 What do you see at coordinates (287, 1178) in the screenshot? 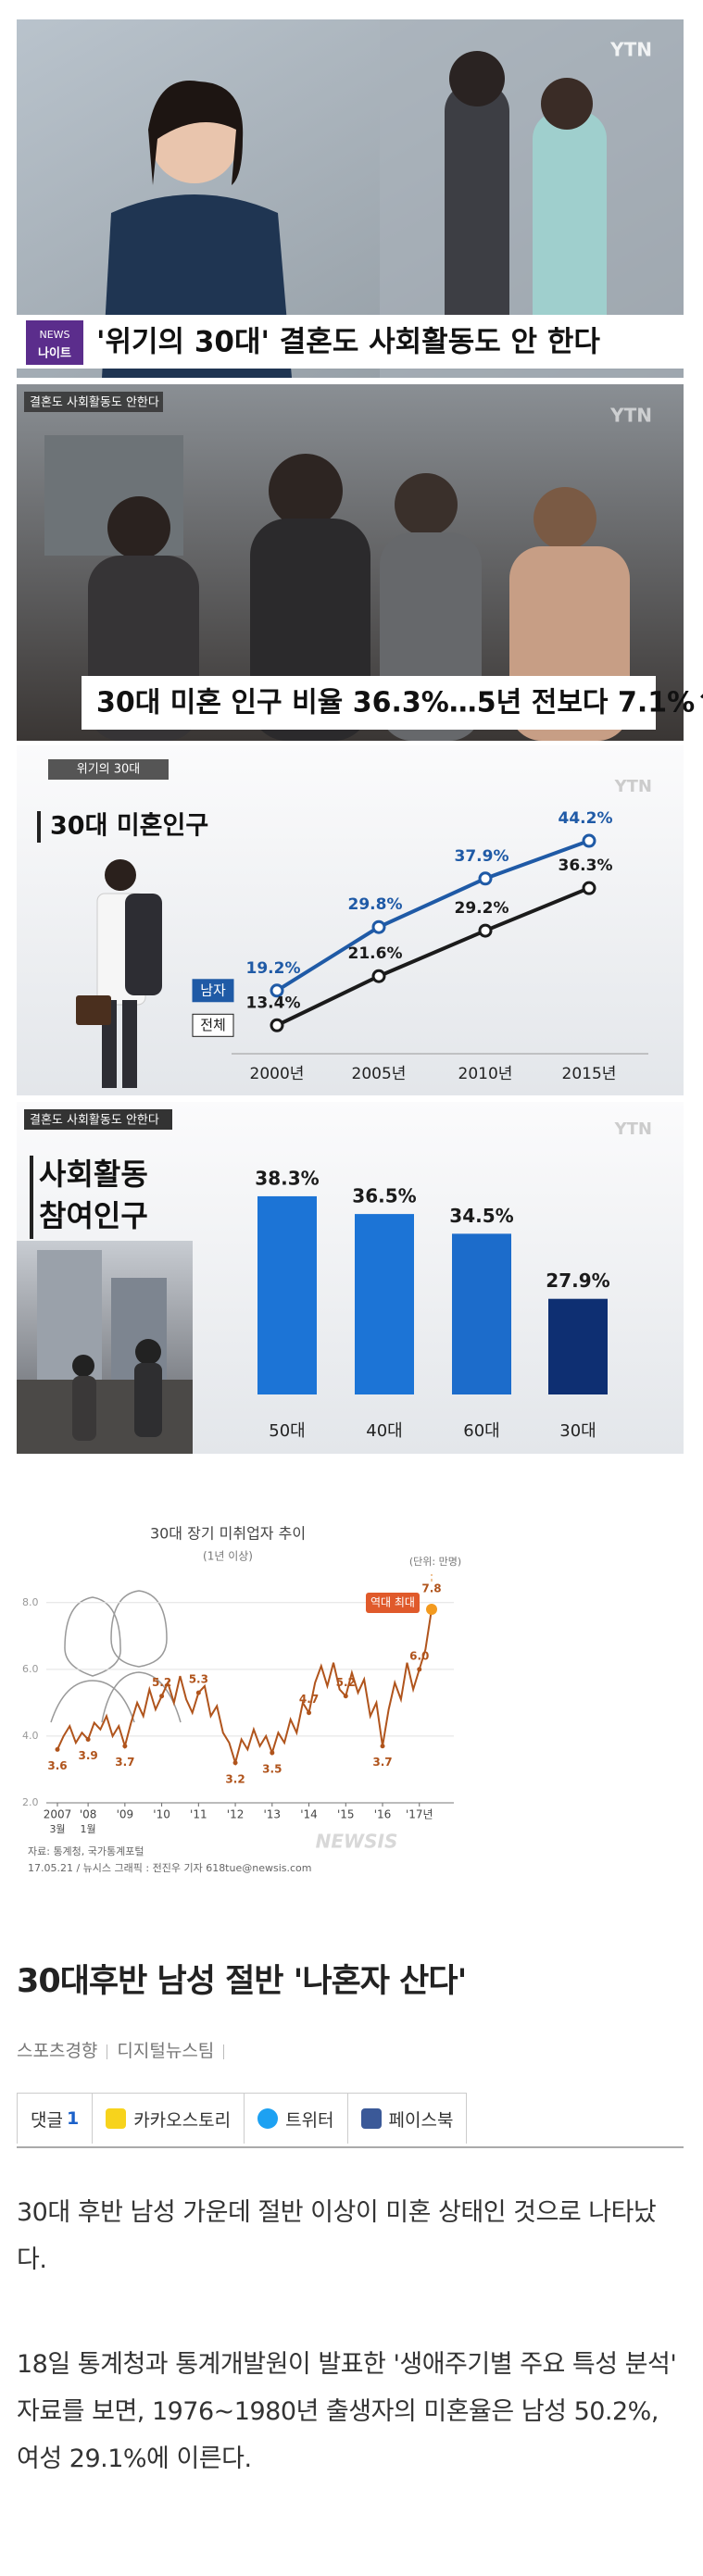
I see `value-label: 38.3%` at bounding box center [287, 1178].